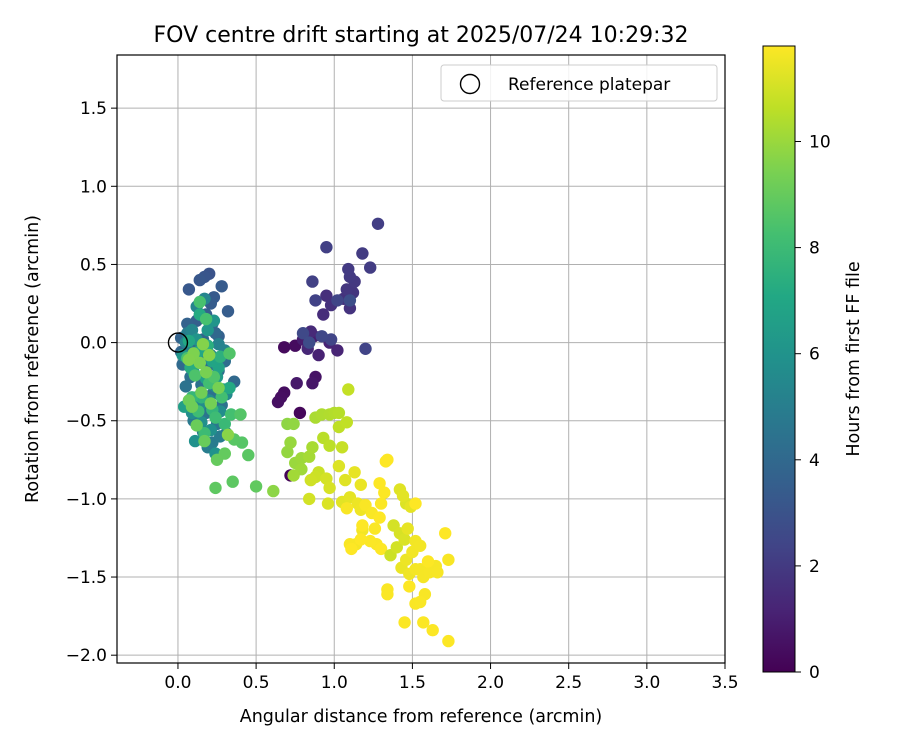 This screenshot has height=750, width=900. What do you see at coordinates (93, 344) in the screenshot?
I see `y-tick-label: 0.0` at bounding box center [93, 344].